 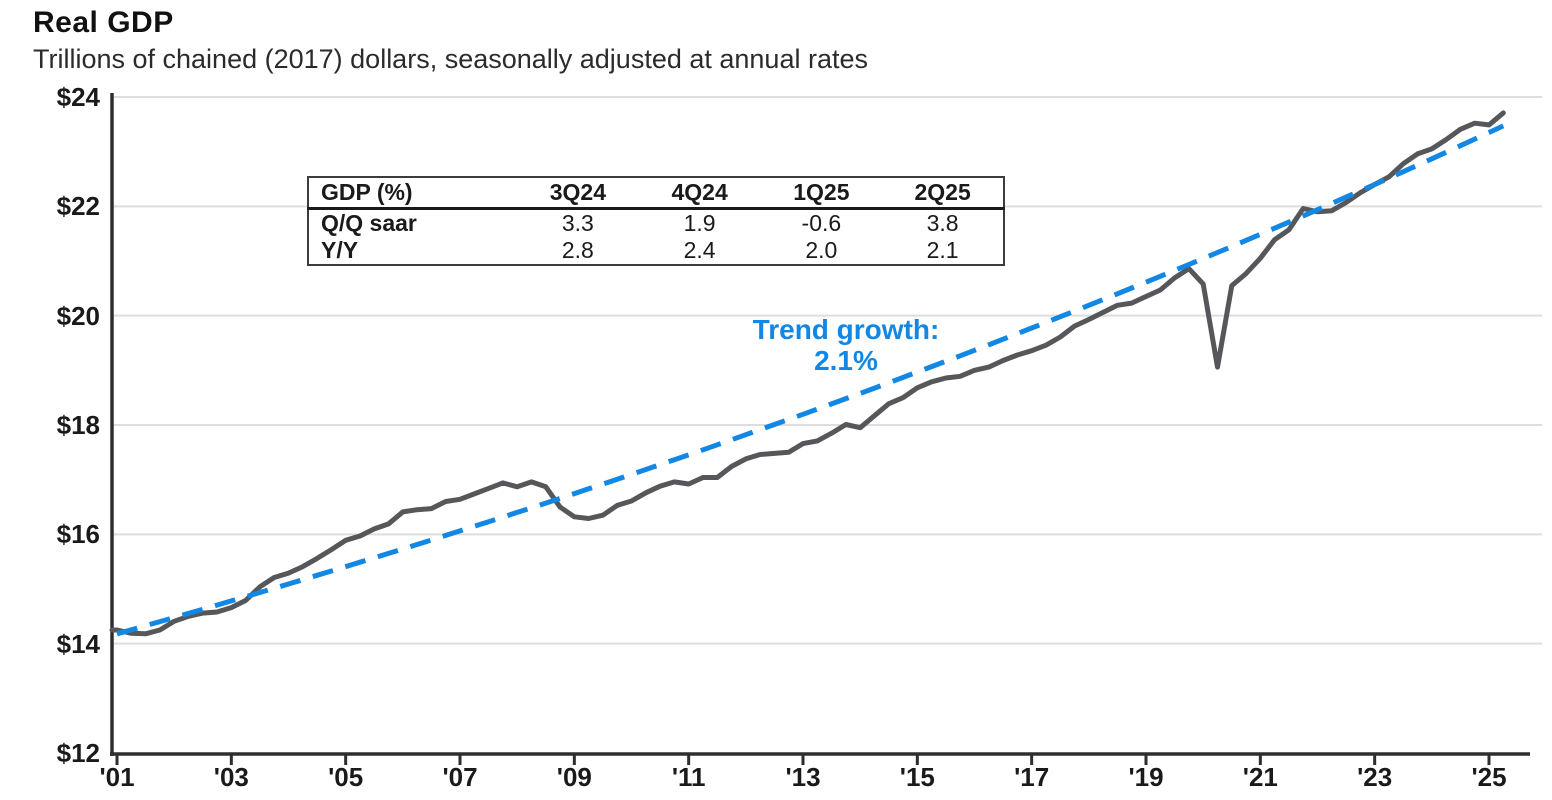 I want to click on qq-saar-2q25: 3.8, so click(x=942, y=223).